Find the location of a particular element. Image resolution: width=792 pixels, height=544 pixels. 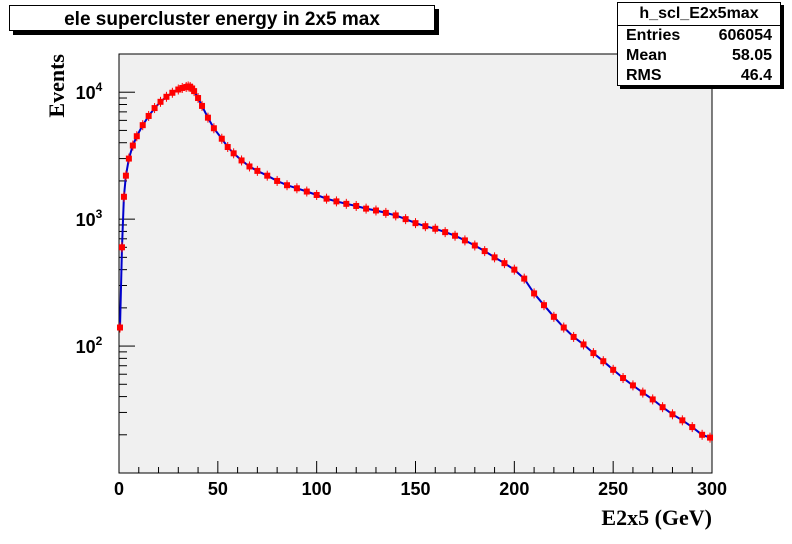

x-tick-label: 0 is located at coordinates (119, 489).